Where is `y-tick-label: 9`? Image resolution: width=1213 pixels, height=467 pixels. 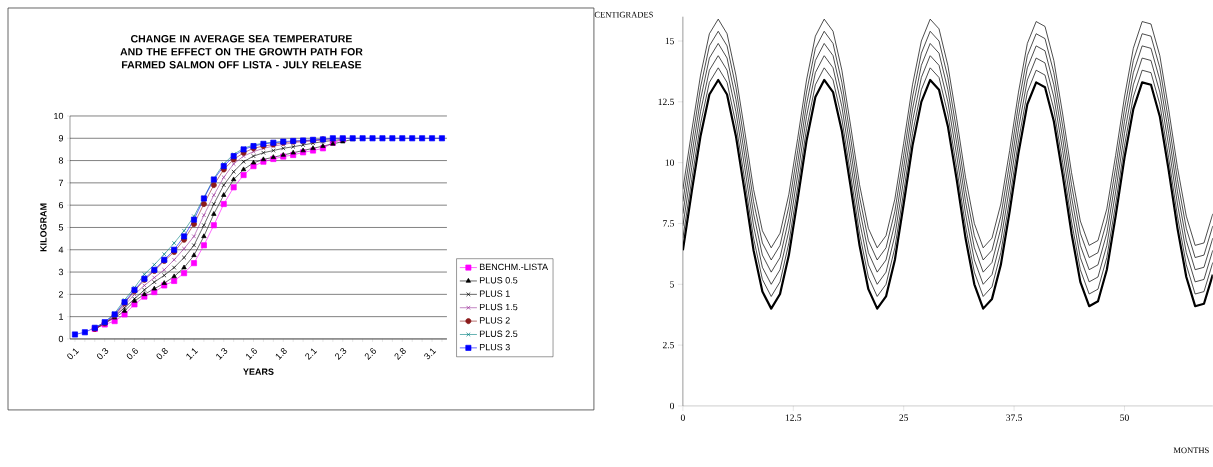 y-tick-label: 9 is located at coordinates (61, 138).